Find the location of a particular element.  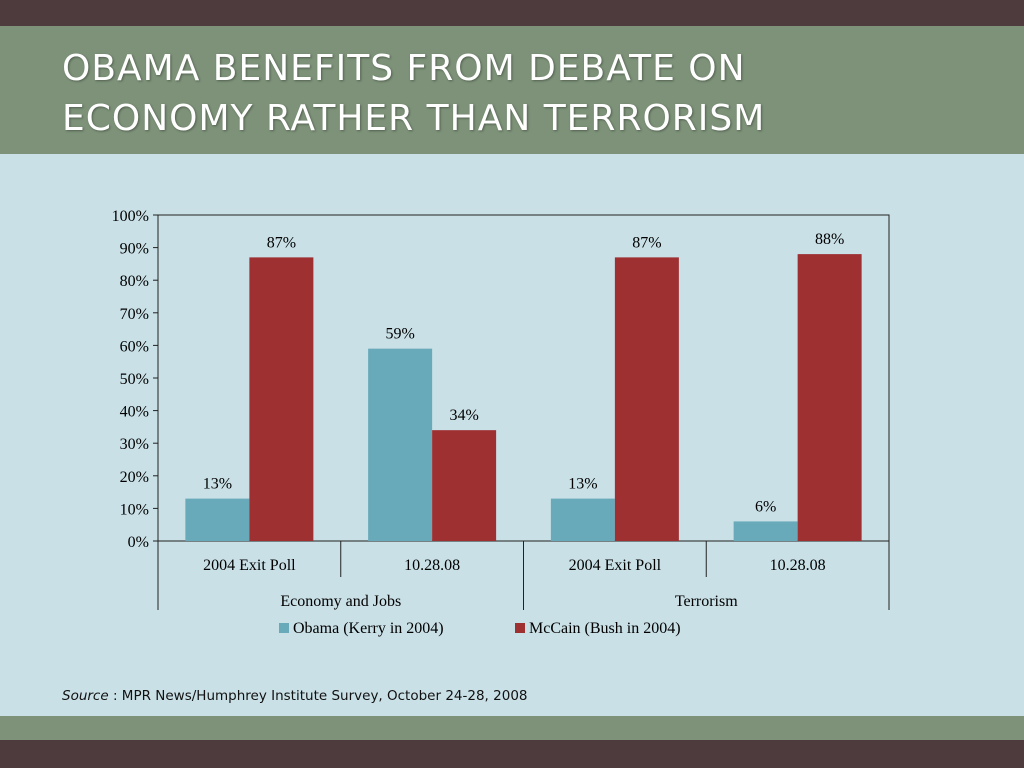

data-label: 88% is located at coordinates (829, 239).